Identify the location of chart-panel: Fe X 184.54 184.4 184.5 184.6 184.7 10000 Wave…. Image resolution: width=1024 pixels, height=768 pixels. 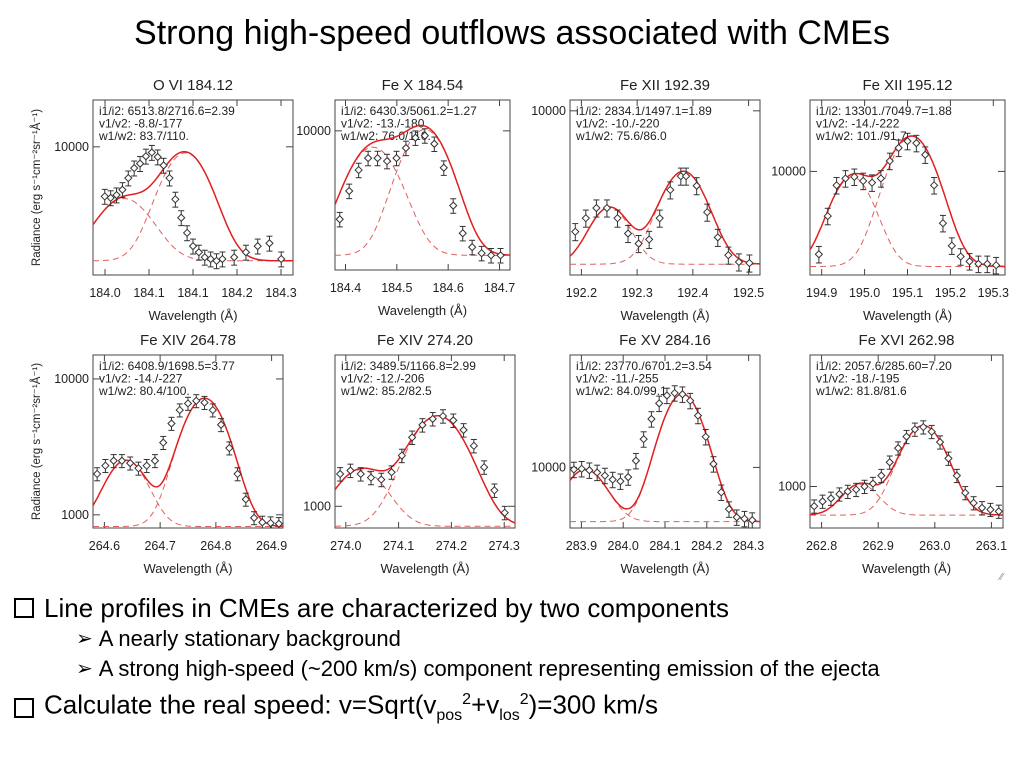
(405, 197).